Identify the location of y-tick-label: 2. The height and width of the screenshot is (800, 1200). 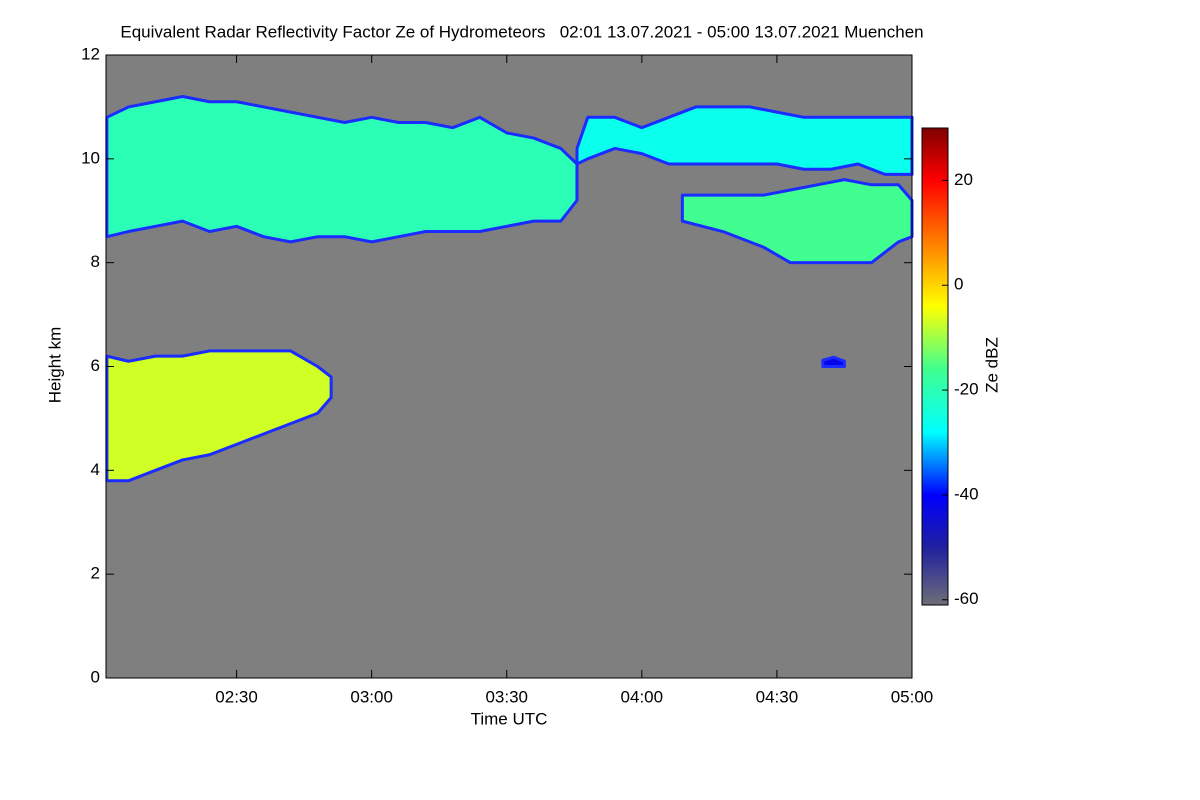
(95, 573).